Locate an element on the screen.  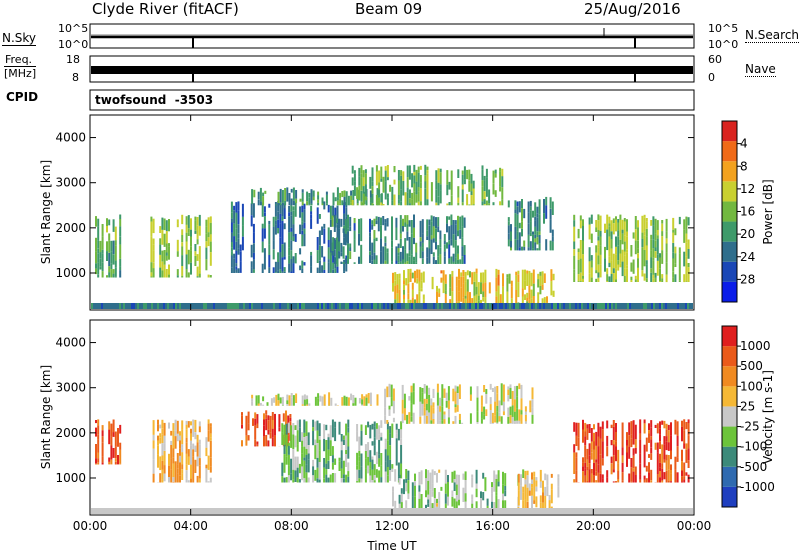
freq-trace is located at coordinates (392, 70).